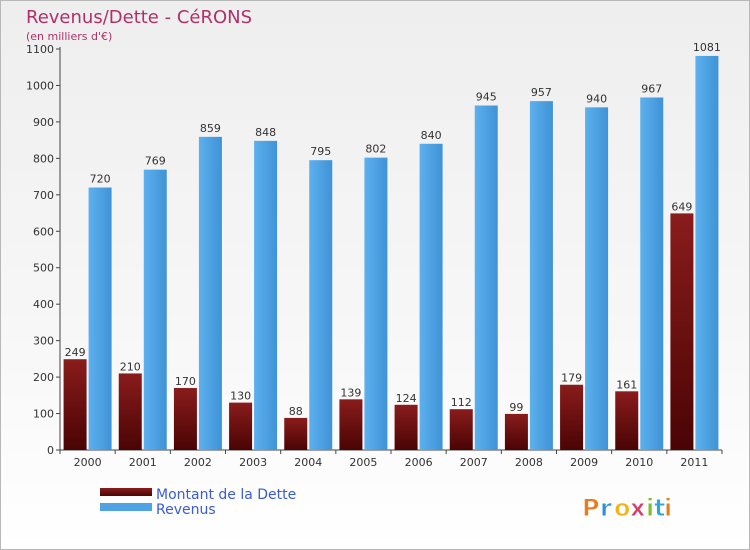  What do you see at coordinates (571, 378) in the screenshot?
I see `data-label-dette: 179` at bounding box center [571, 378].